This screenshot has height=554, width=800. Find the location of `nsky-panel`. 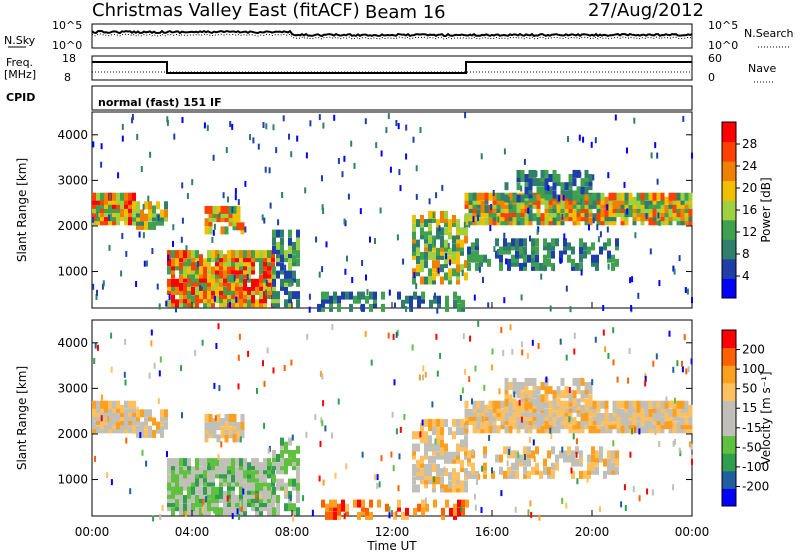

nsky-panel is located at coordinates (392, 36).